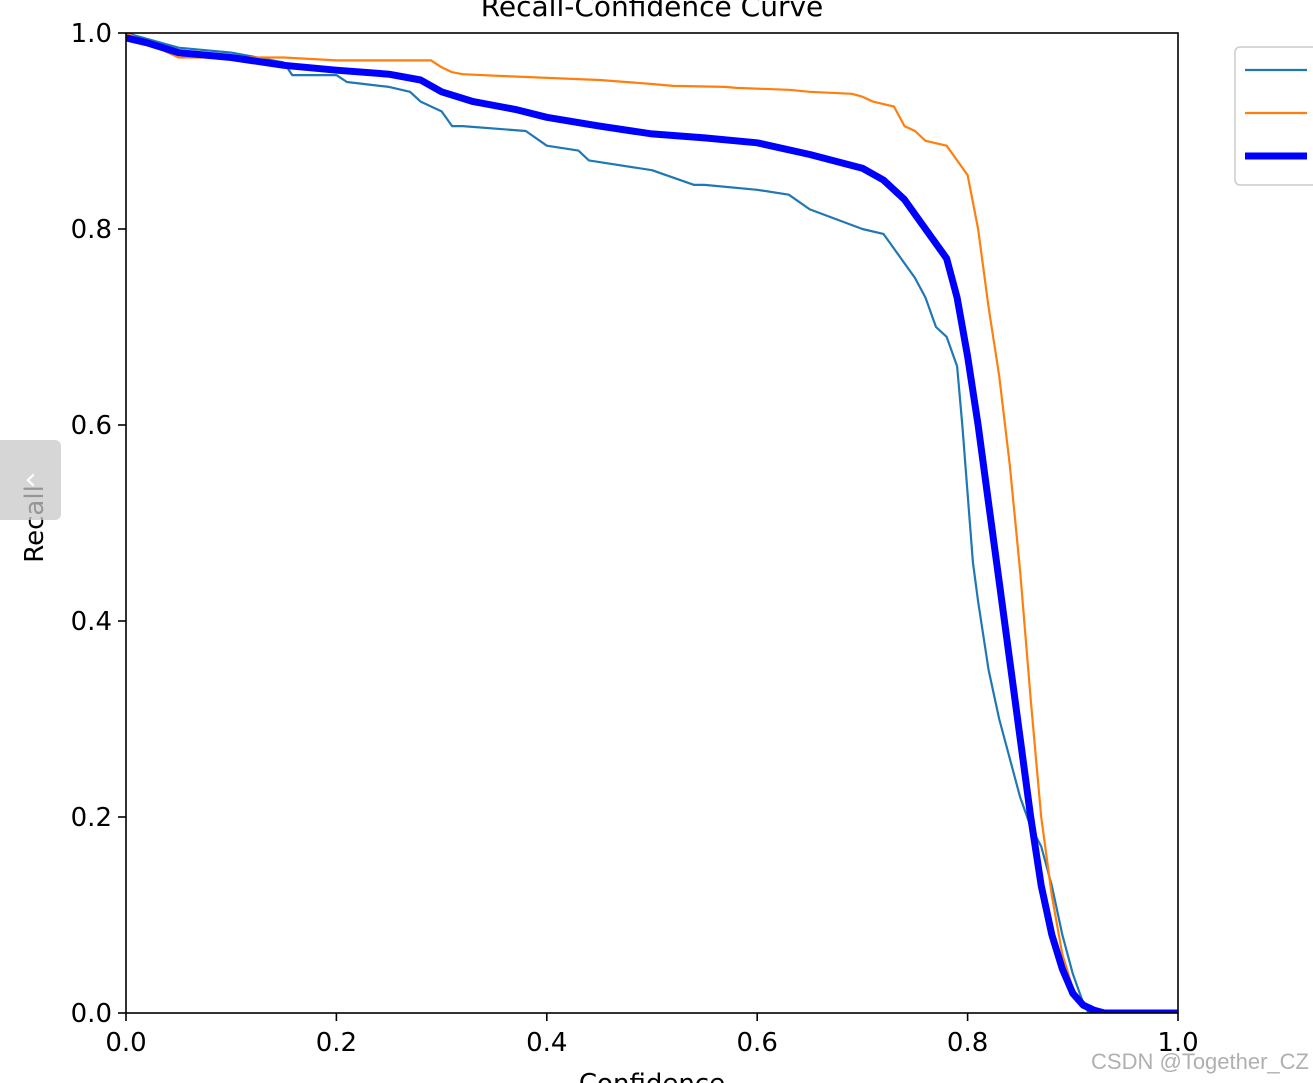  Describe the element at coordinates (91, 230) in the screenshot. I see `y-tick-label: 0.8` at that location.